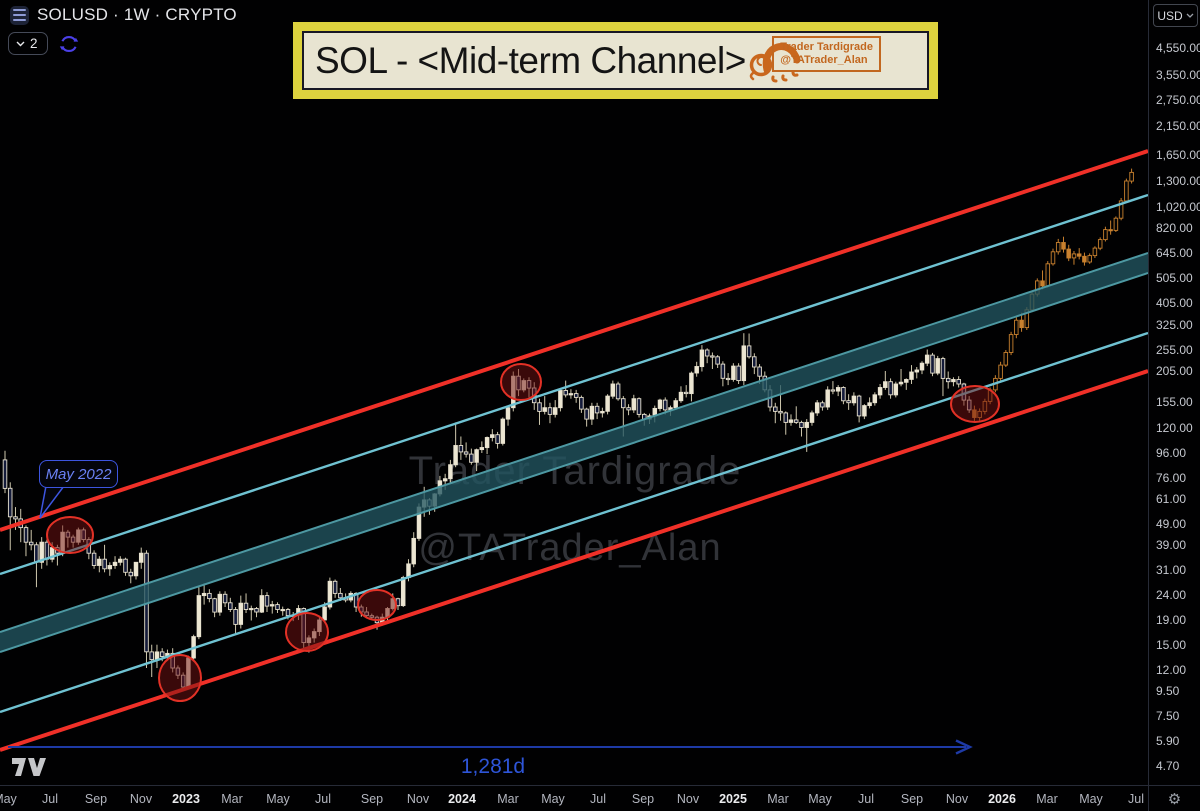 The image size is (1200, 811). I want to click on price-tick-label: 12.00, so click(1171, 670).